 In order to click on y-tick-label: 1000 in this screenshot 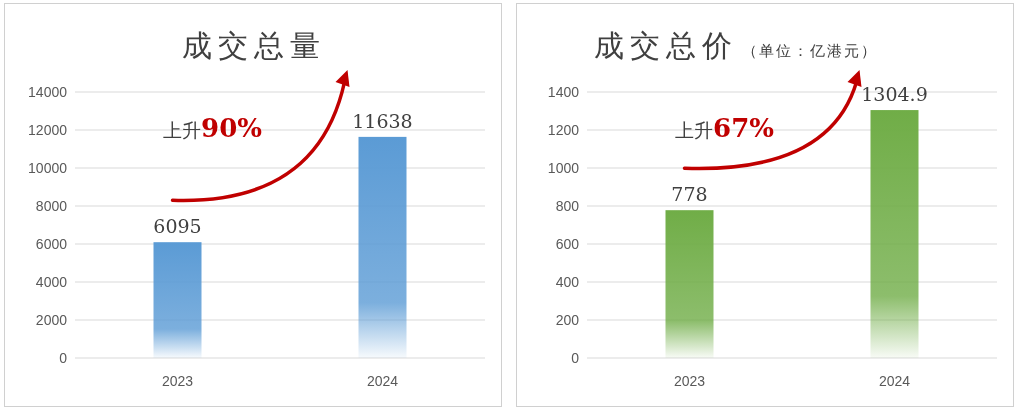, I will do `click(563, 168)`.